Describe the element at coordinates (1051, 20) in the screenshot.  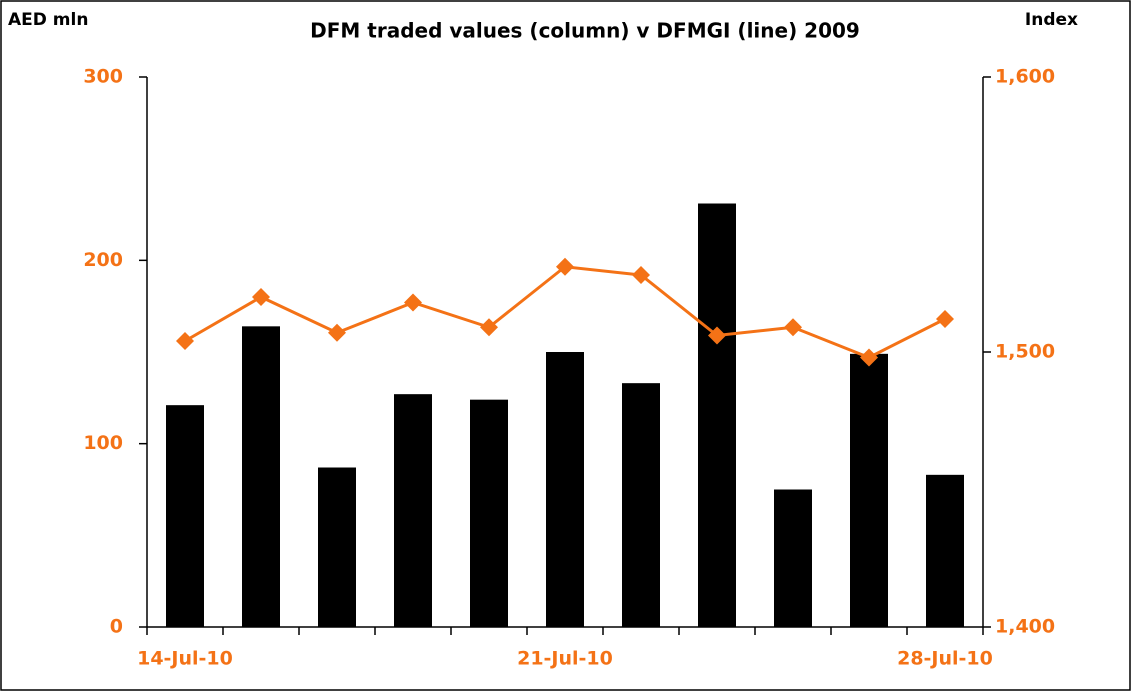
I see `y2-axis-label: Index` at that location.